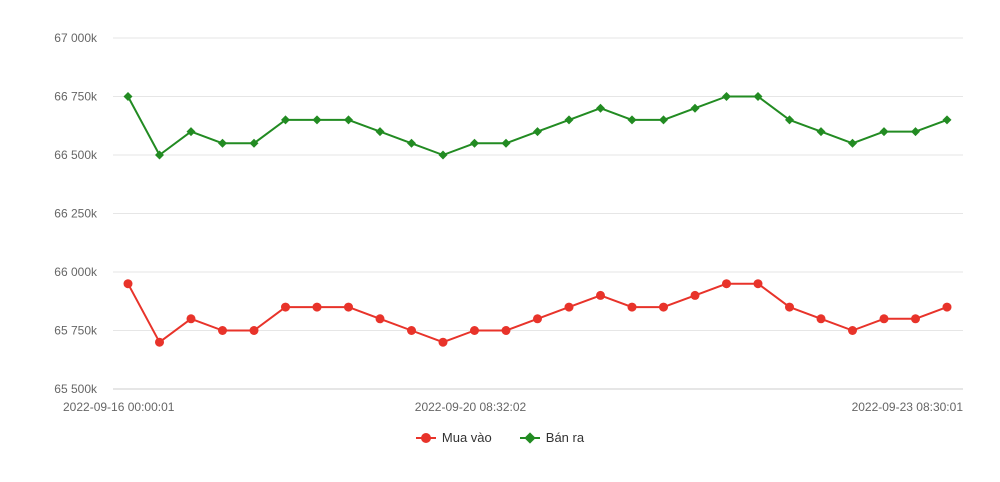 The width and height of the screenshot is (1000, 482). I want to click on y-tick-label: 66 500k, so click(76, 155).